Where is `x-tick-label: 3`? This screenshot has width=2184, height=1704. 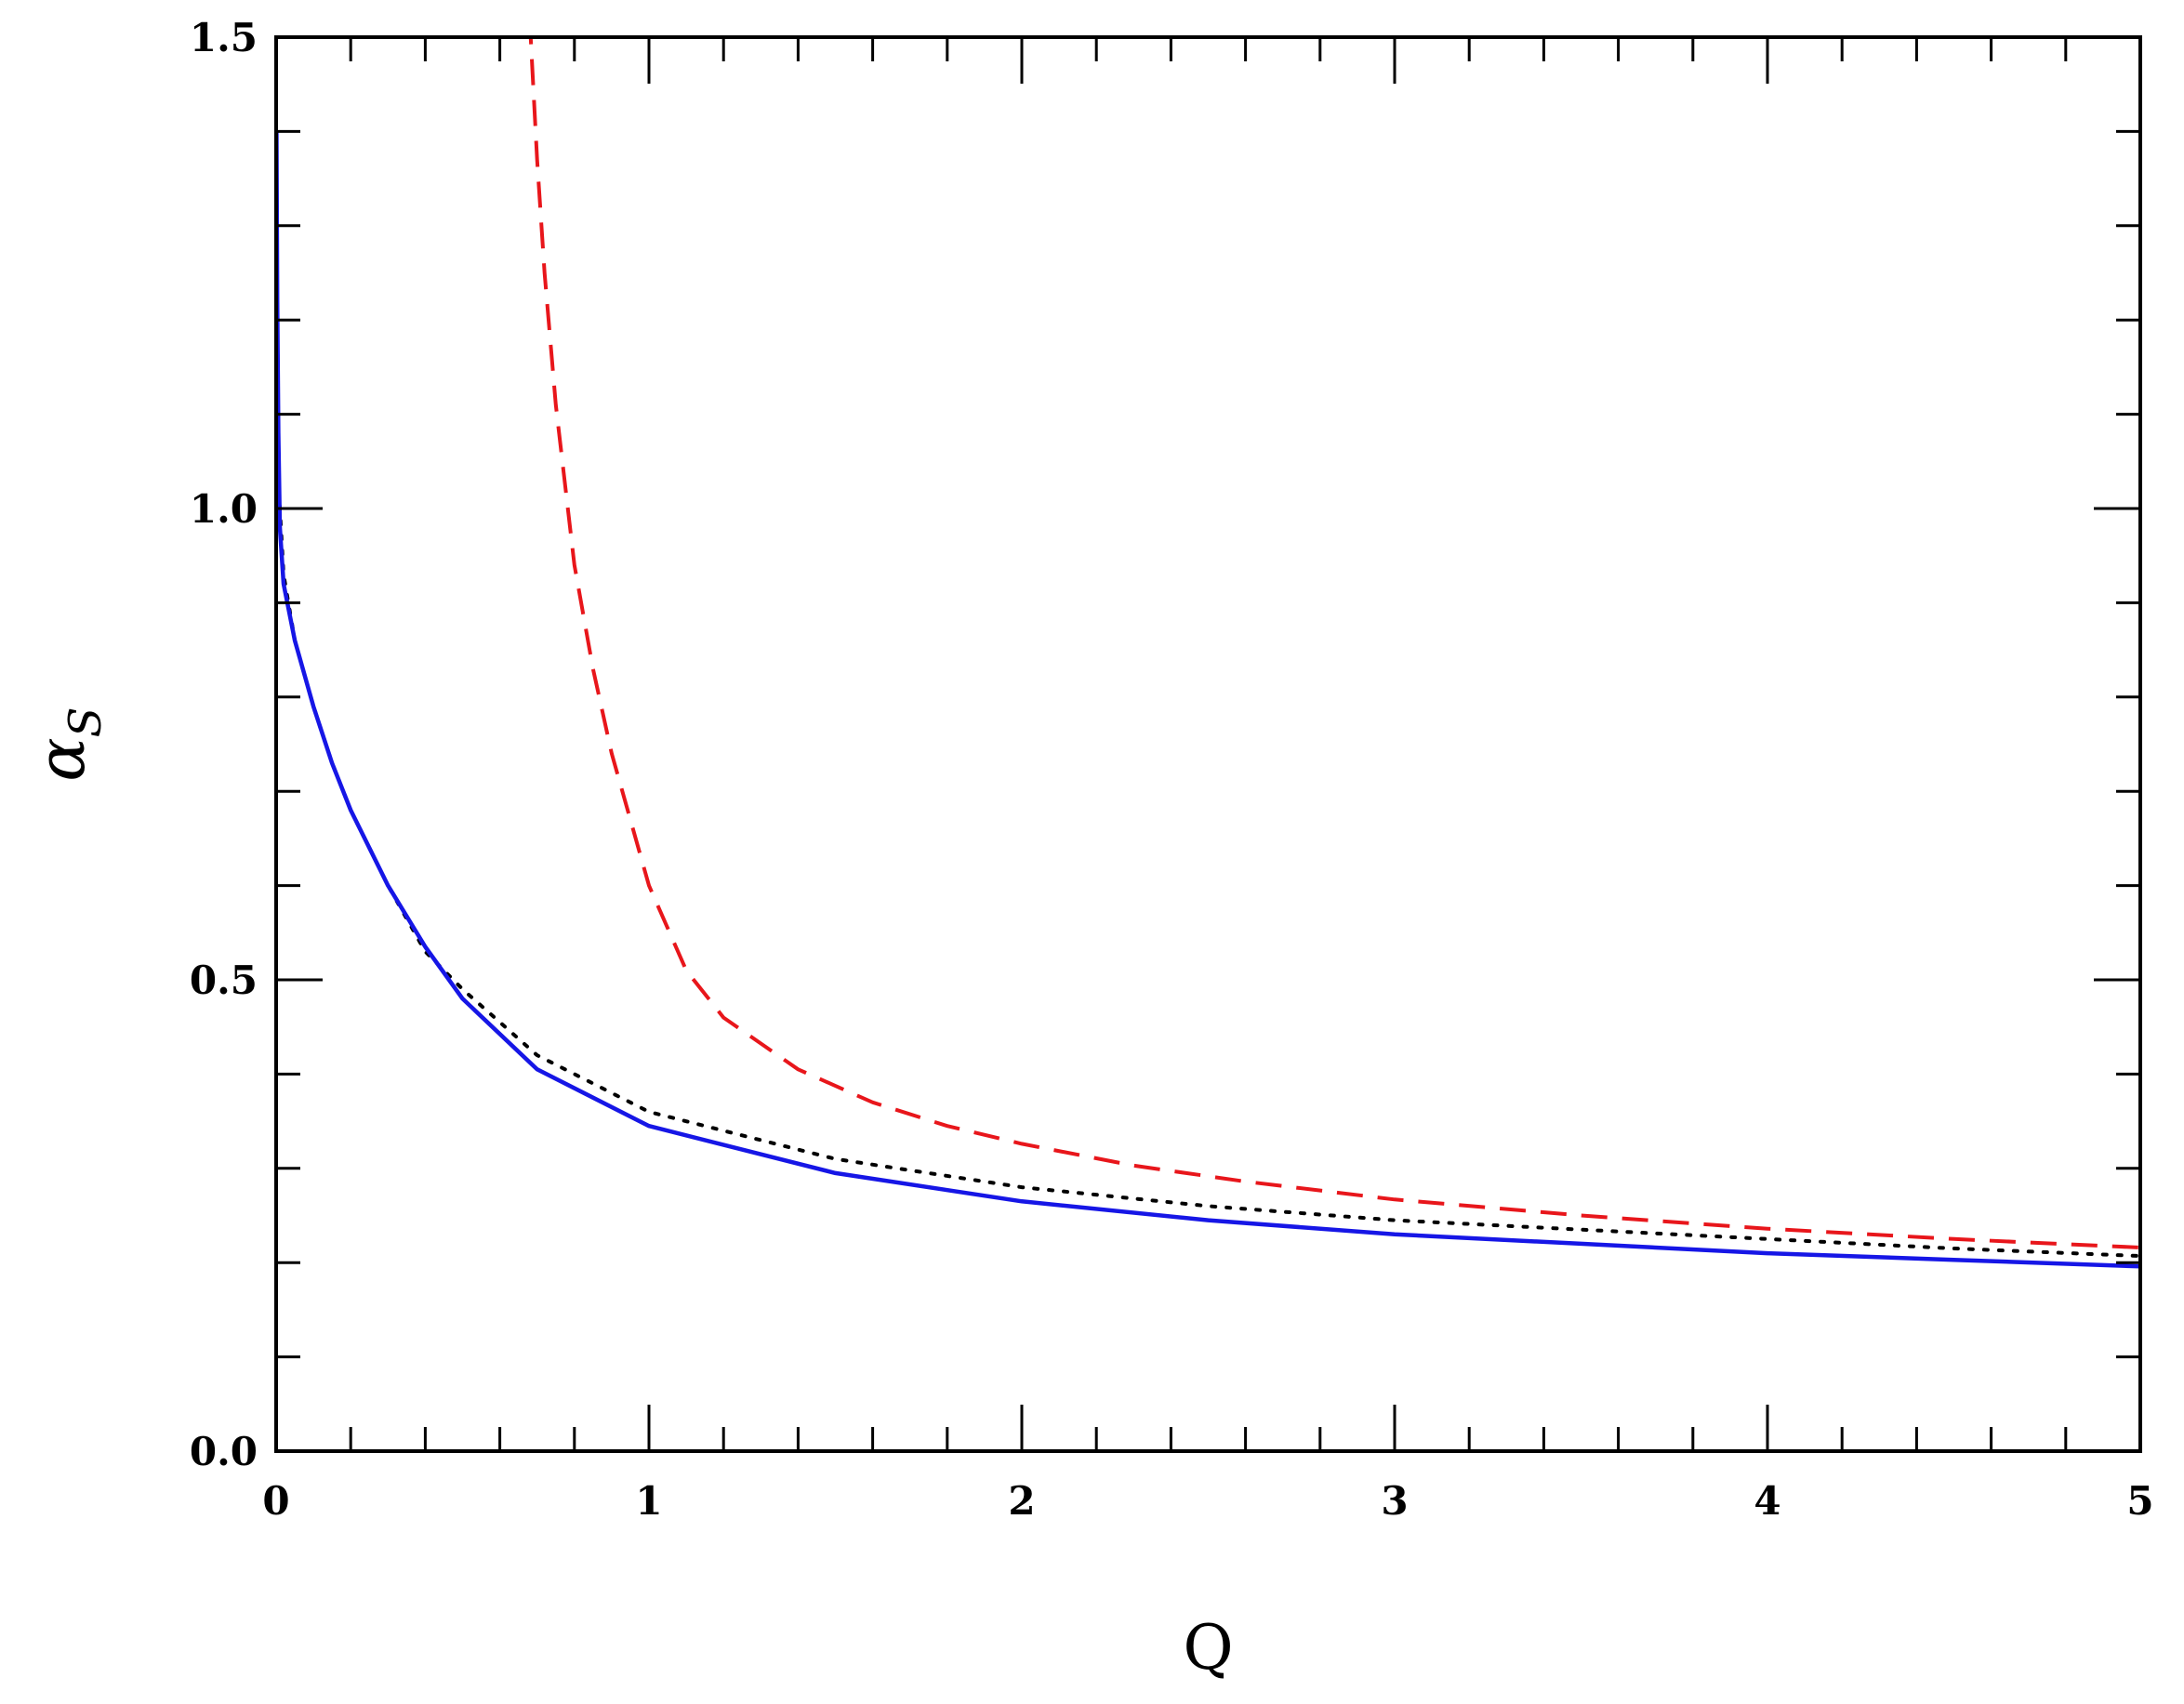
x-tick-label: 3 is located at coordinates (1394, 1501).